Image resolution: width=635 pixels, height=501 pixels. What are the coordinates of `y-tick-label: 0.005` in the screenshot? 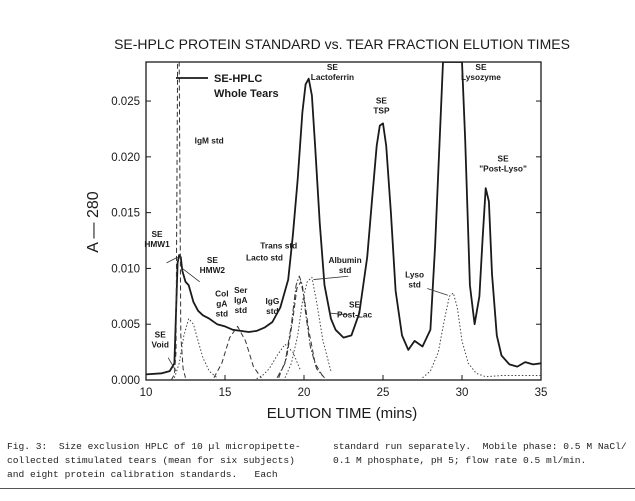 It's located at (125, 325).